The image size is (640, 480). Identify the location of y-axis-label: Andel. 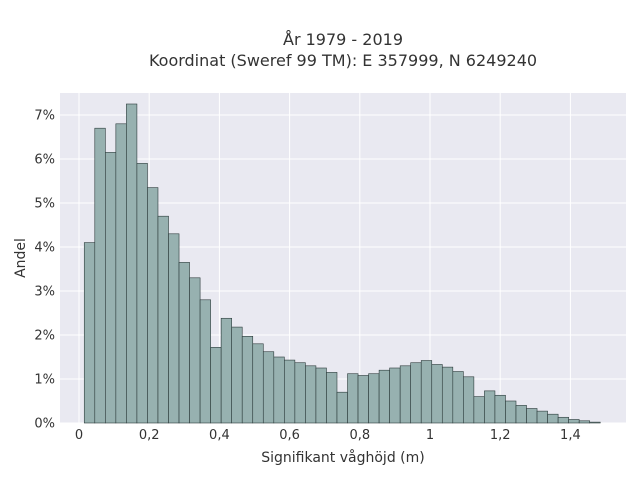
(21, 258).